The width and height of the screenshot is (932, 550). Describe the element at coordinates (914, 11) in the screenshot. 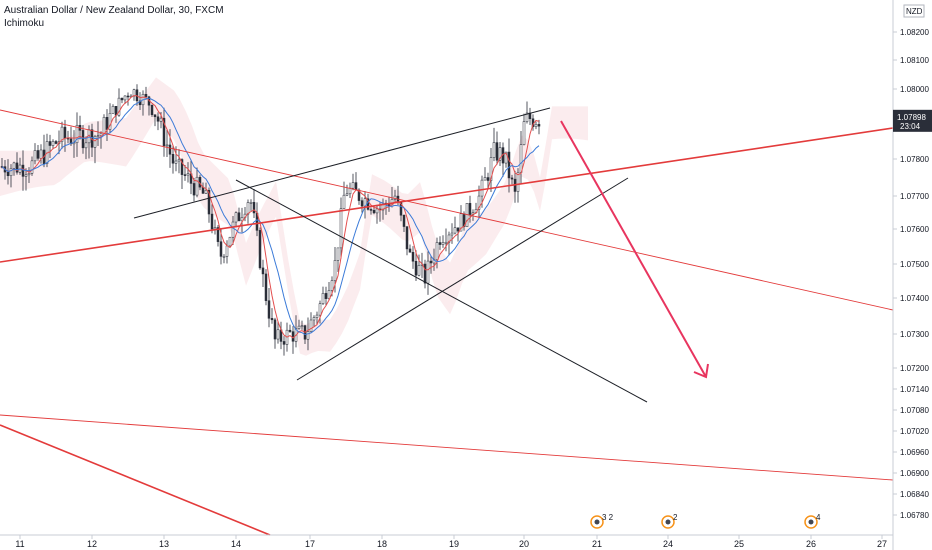

I see `currency-label: NZD` at that location.